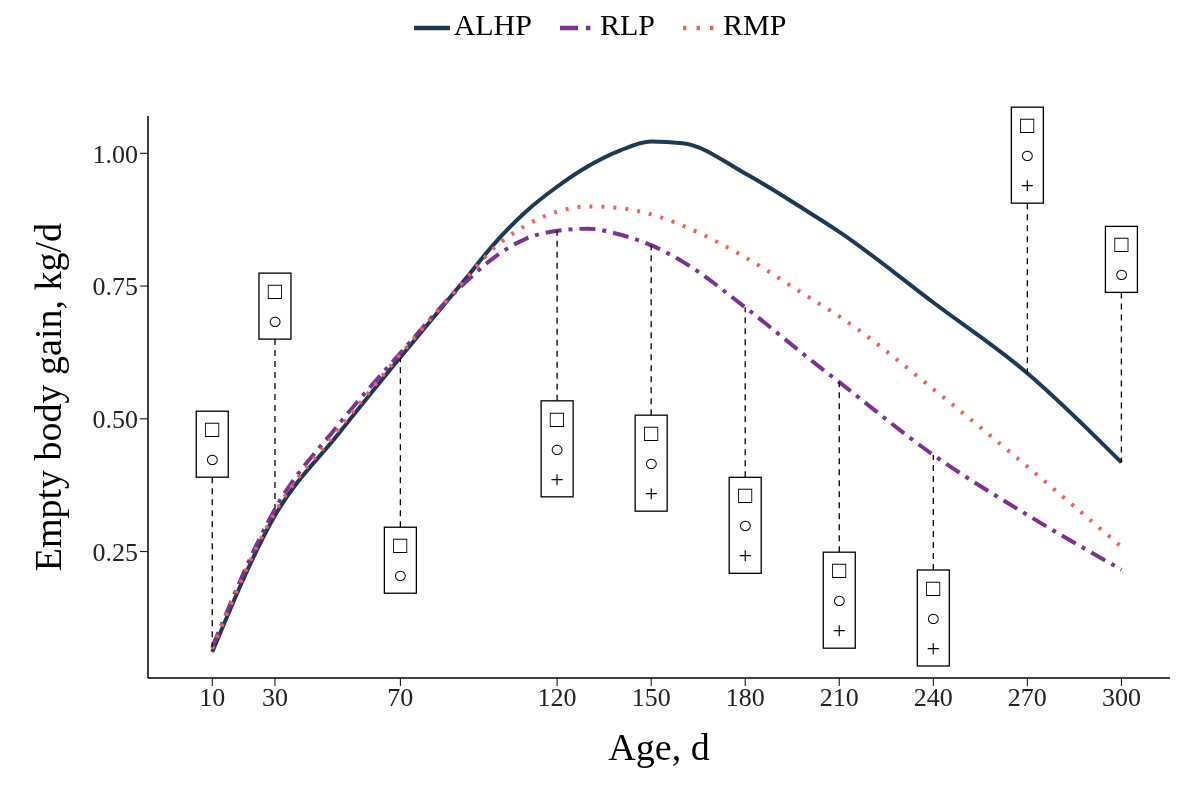  What do you see at coordinates (1121, 698) in the screenshot?
I see `x-tick-label: 300` at bounding box center [1121, 698].